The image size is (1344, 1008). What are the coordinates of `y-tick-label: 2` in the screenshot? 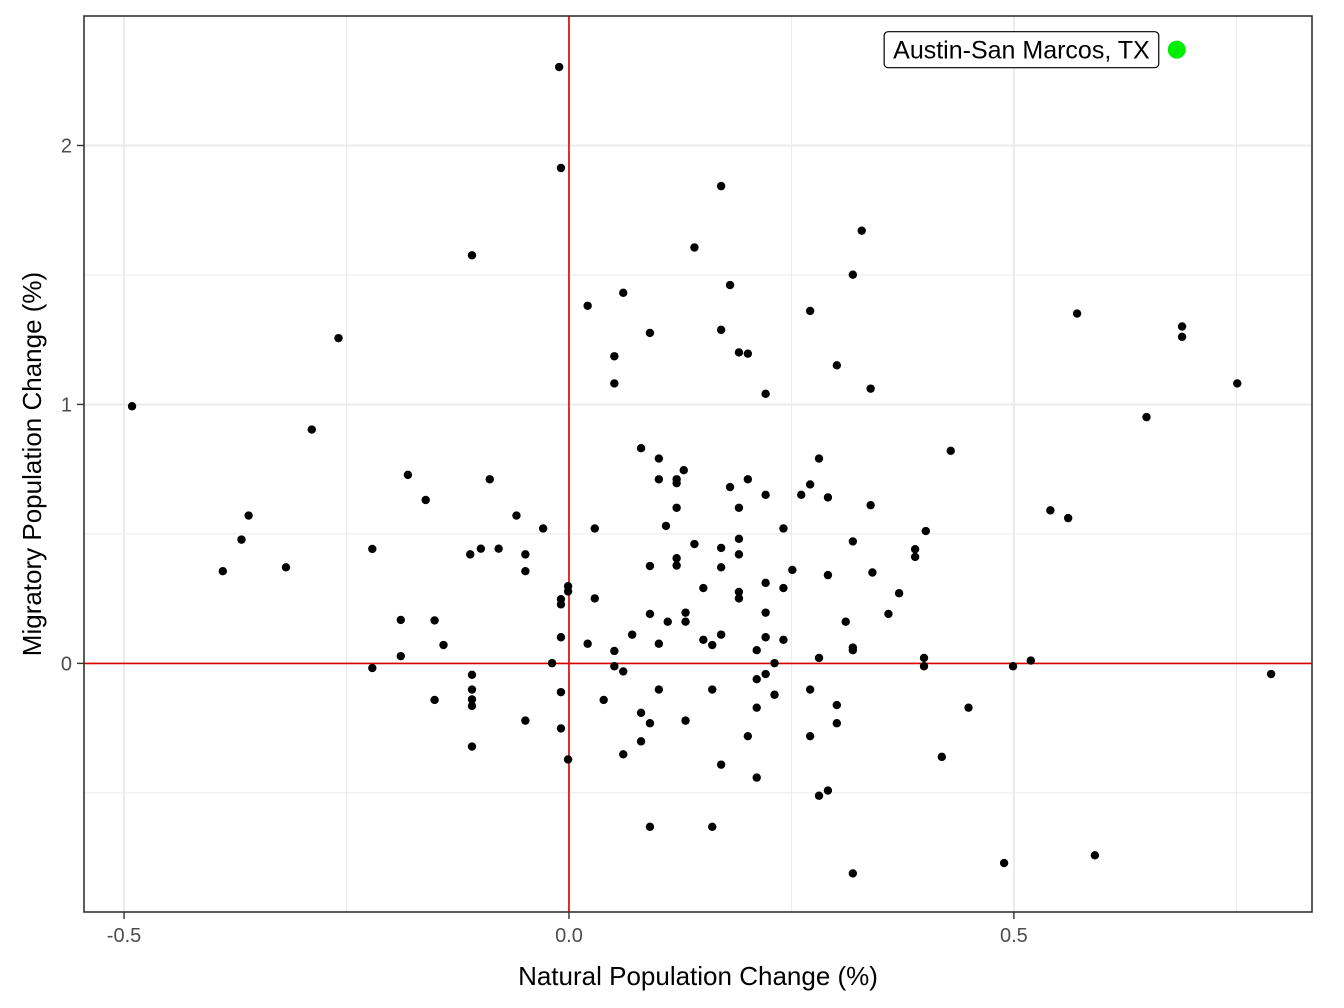 It's located at (66, 146).